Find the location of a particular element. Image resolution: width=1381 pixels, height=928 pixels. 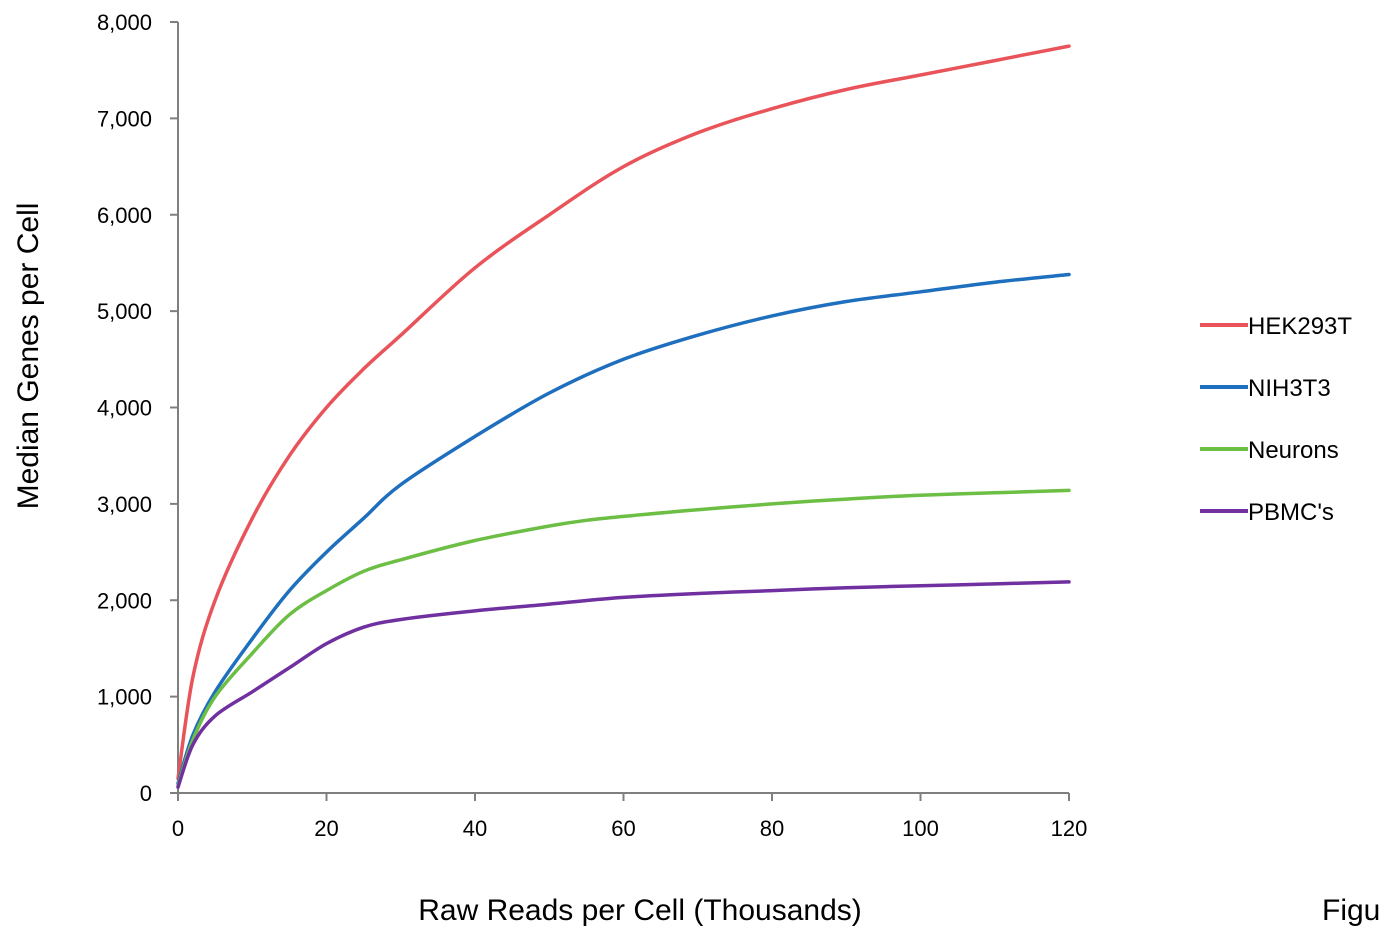

legend-item-neurons: Neurons is located at coordinates (1269, 450).